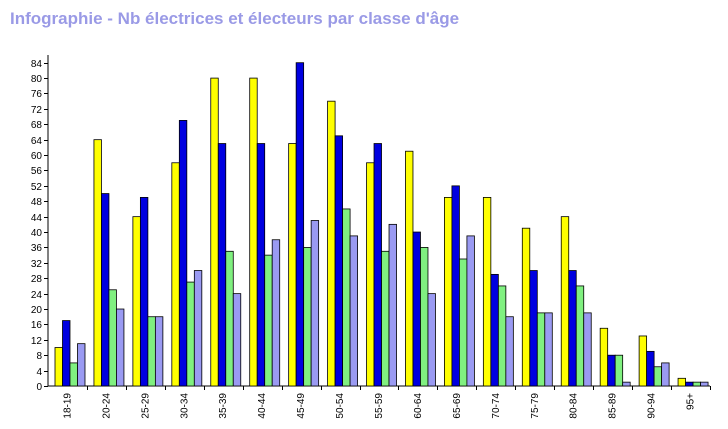  Describe the element at coordinates (37, 264) in the screenshot. I see `y-tick-label: 32` at that location.